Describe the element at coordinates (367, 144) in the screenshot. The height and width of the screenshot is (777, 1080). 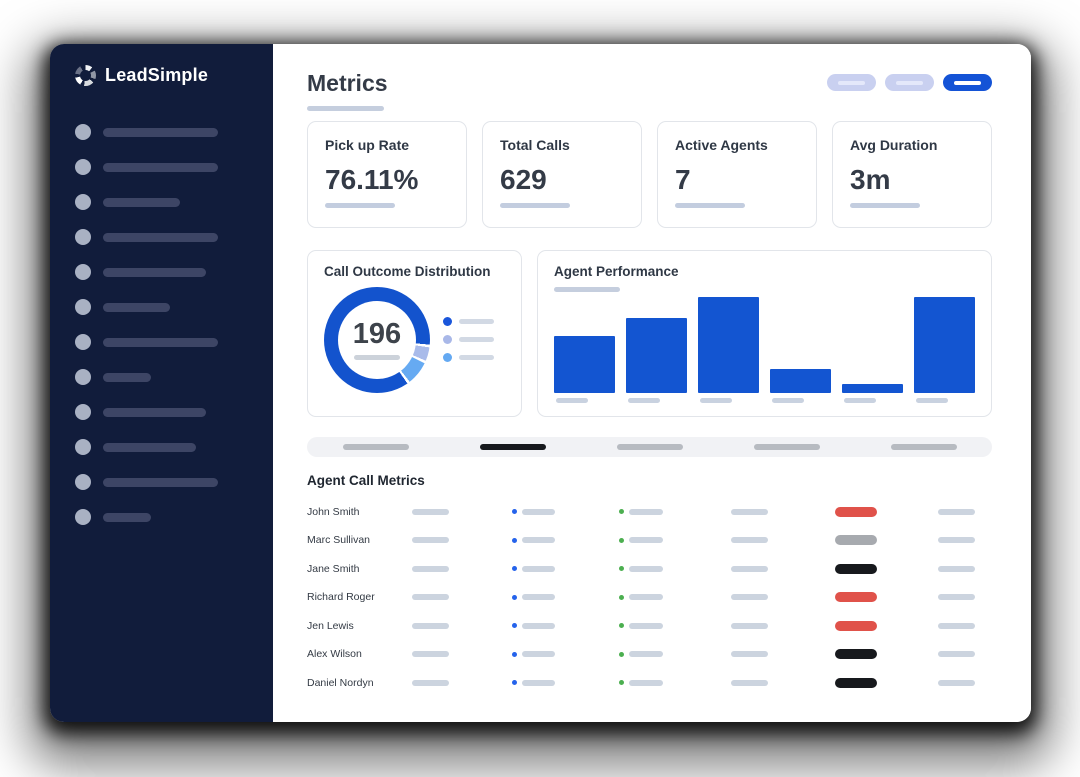
I see `metric-card-label: Pick up Rate` at that location.